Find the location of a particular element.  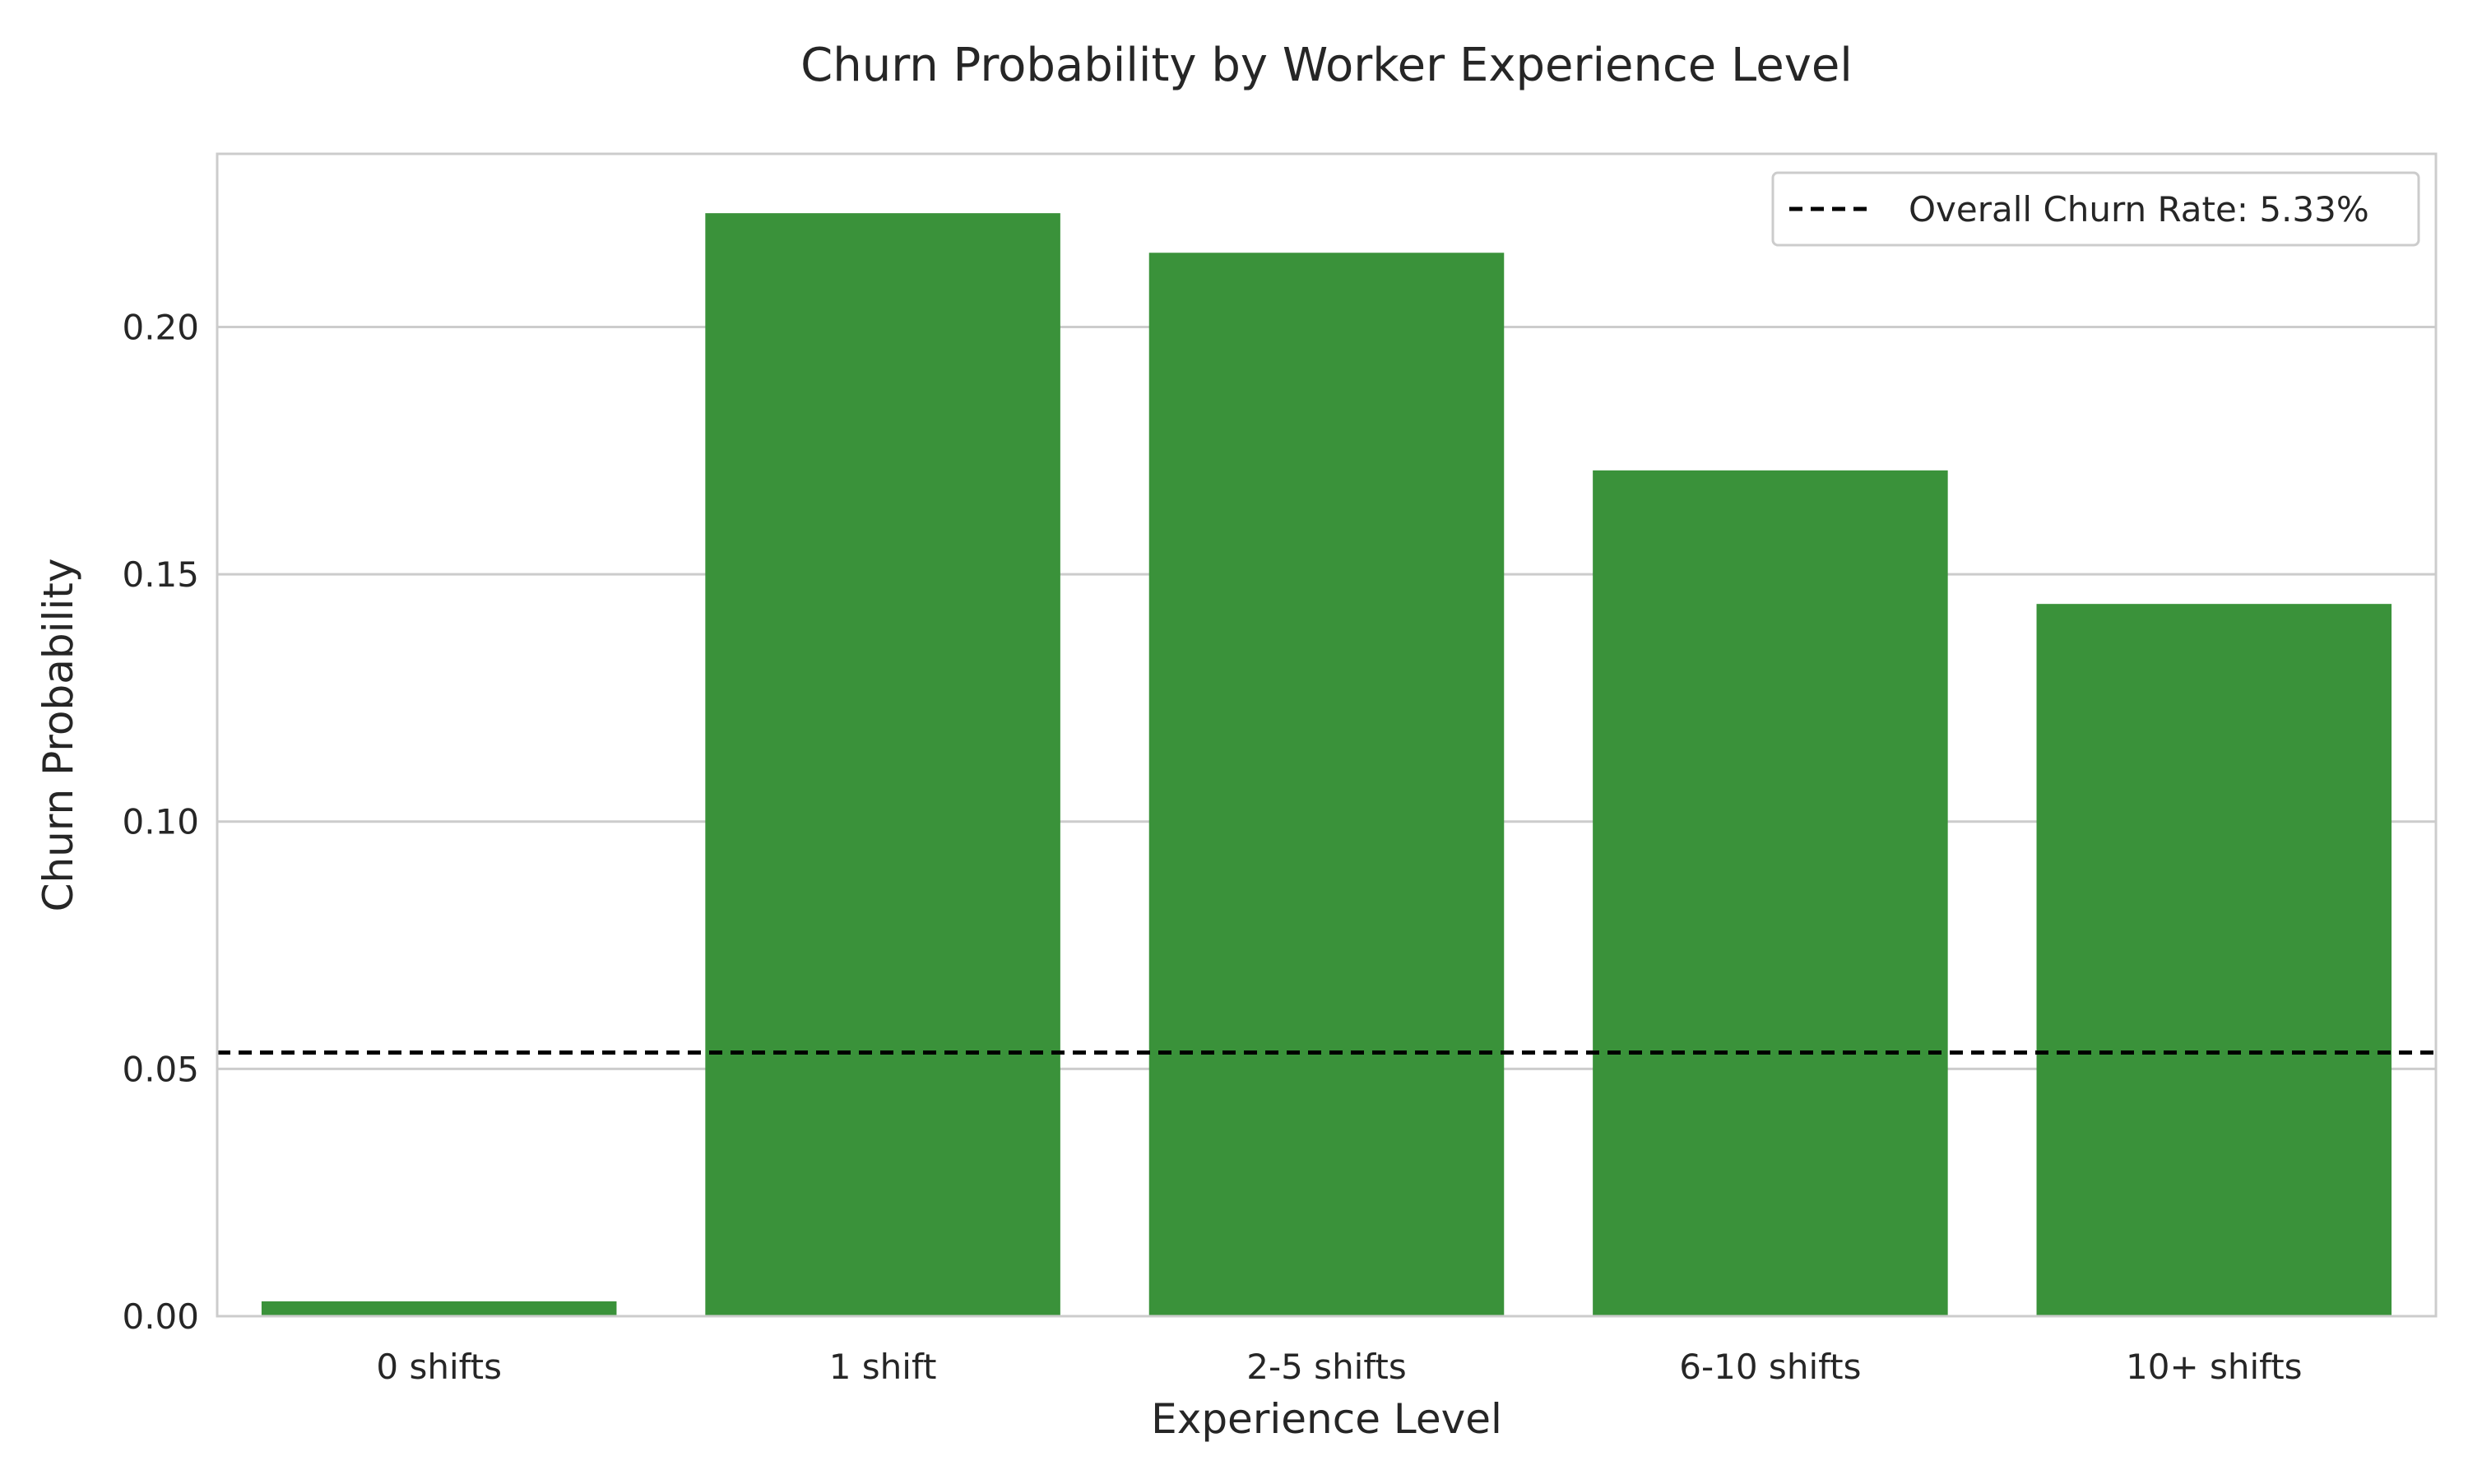

legend-label: Overall Churn Rate: 5.33% is located at coordinates (2139, 209).